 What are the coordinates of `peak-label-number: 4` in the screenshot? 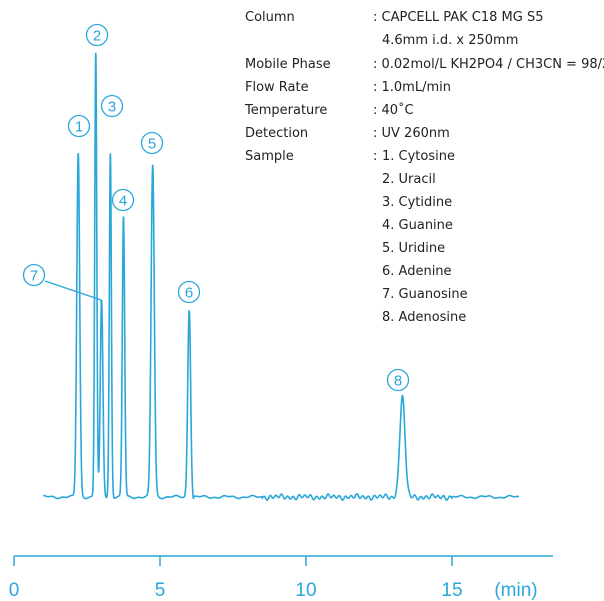 It's located at (123, 201).